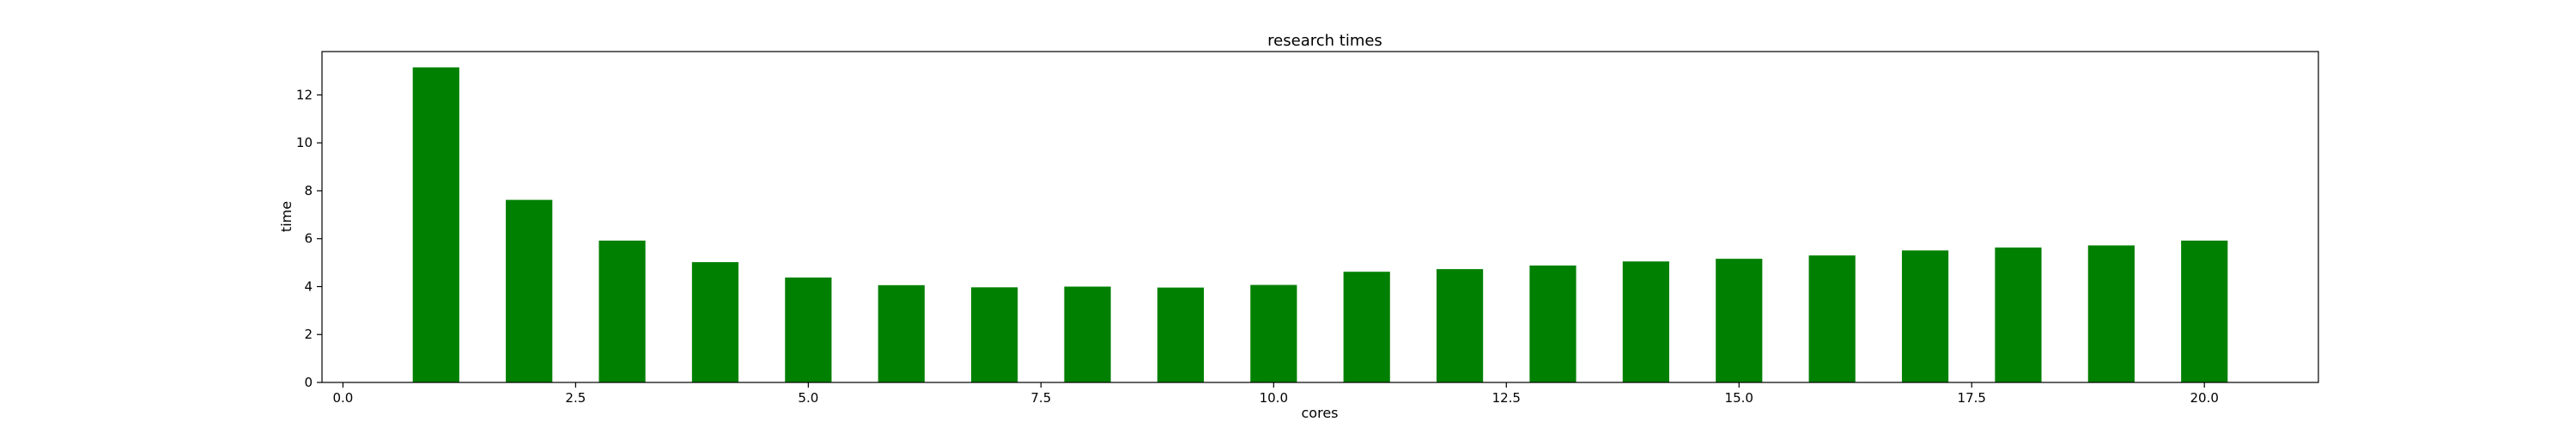 The image size is (2576, 434). Describe the element at coordinates (308, 191) in the screenshot. I see `y-tick-label: 8` at that location.